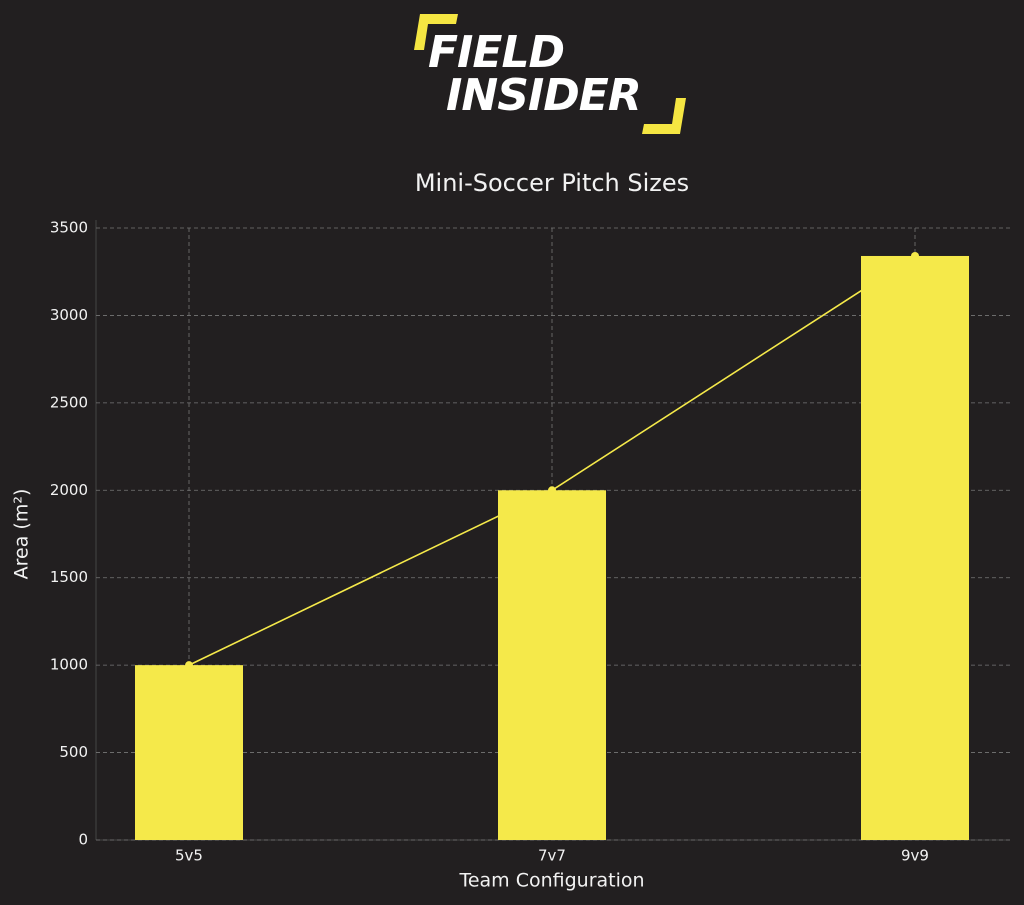 The height and width of the screenshot is (905, 1024). What do you see at coordinates (73, 752) in the screenshot?
I see `y-tick-label: 500` at bounding box center [73, 752].